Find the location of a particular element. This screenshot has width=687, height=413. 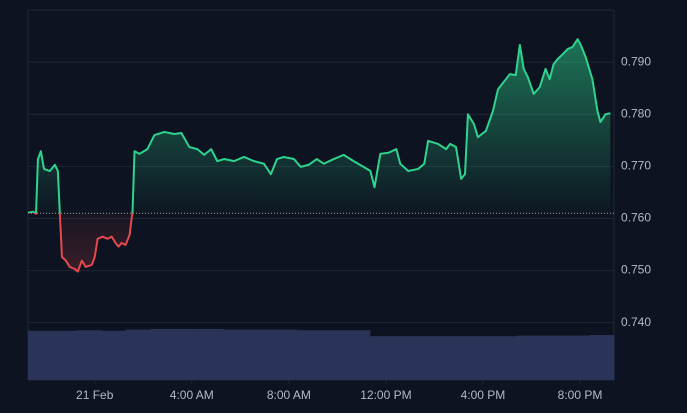

y-tick-label: 0.750 is located at coordinates (636, 270).